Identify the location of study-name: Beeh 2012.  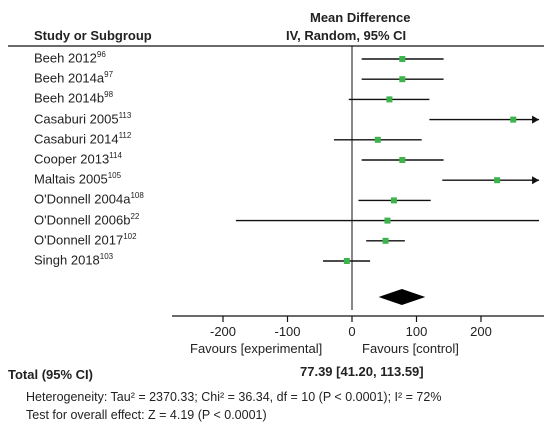
(65, 58).